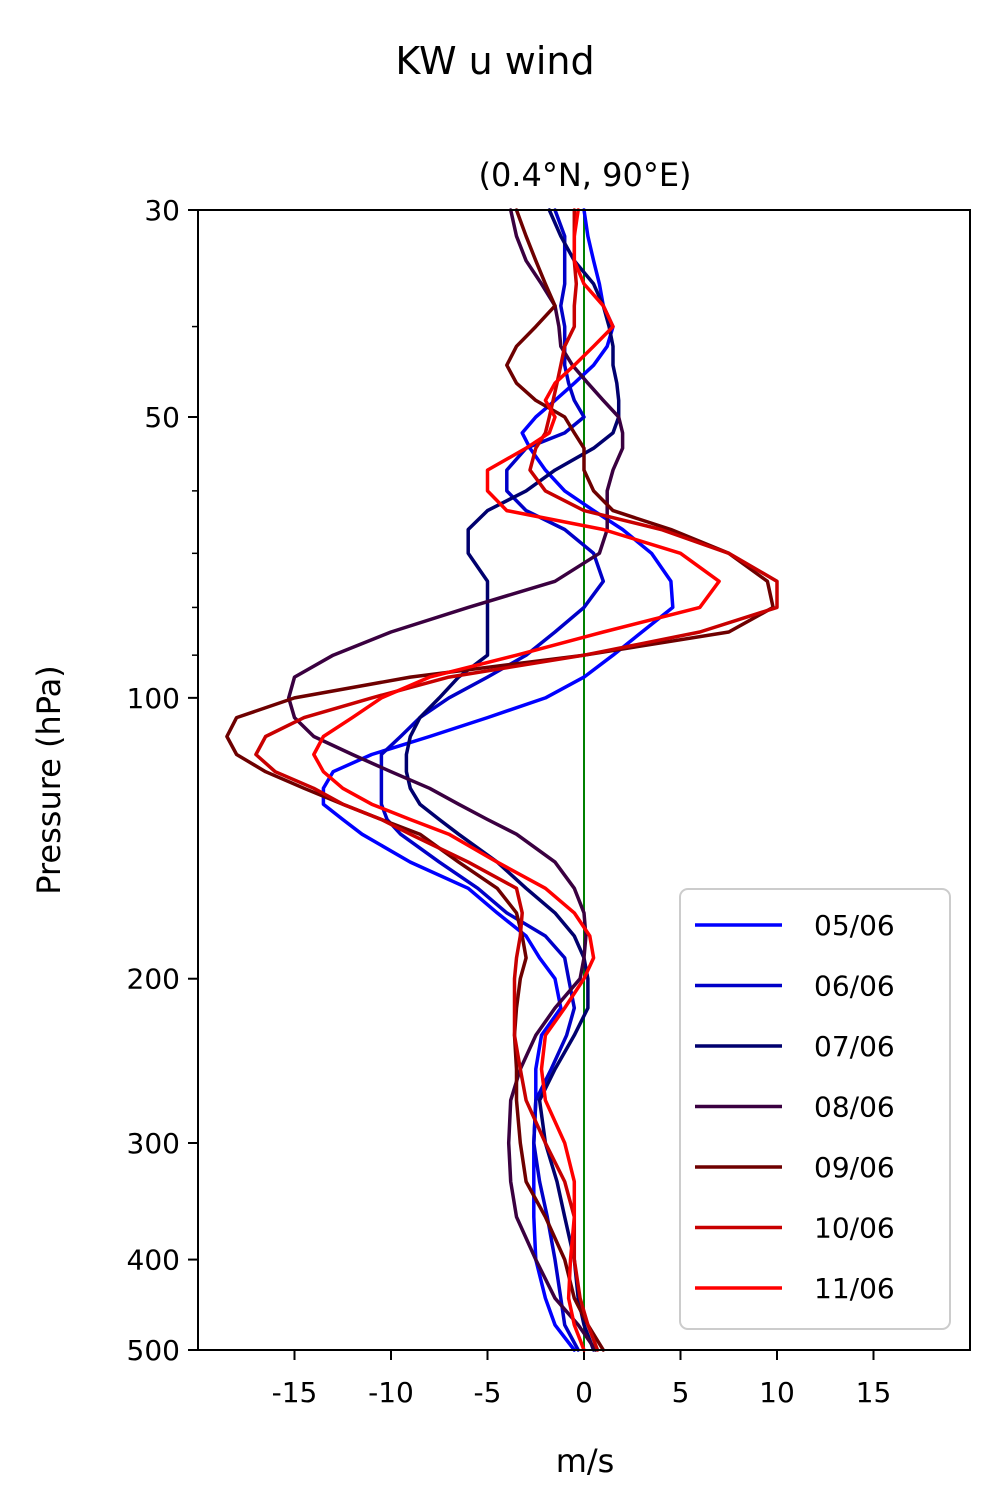 The height and width of the screenshot is (1500, 990). Describe the element at coordinates (153, 1350) in the screenshot. I see `y-tick-label: 500` at that location.